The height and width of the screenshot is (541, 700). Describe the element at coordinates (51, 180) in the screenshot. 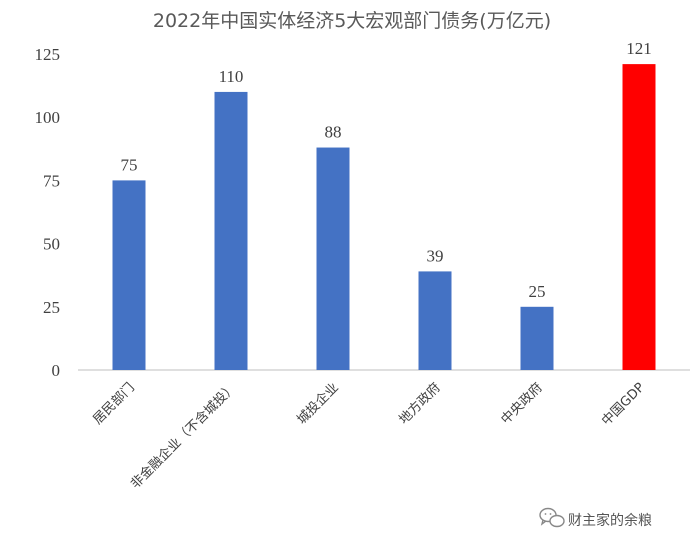

I see `y-tick-label: 75` at that location.